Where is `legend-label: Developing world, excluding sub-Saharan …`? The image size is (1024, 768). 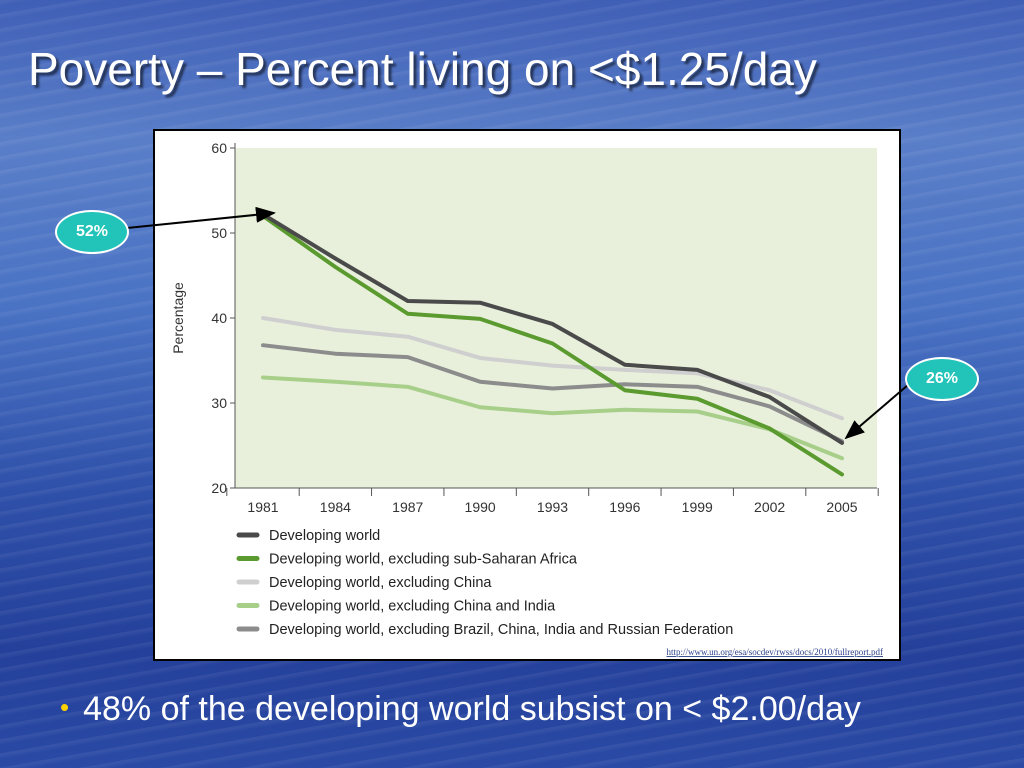 legend-label: Developing world, excluding sub-Saharan … is located at coordinates (423, 560).